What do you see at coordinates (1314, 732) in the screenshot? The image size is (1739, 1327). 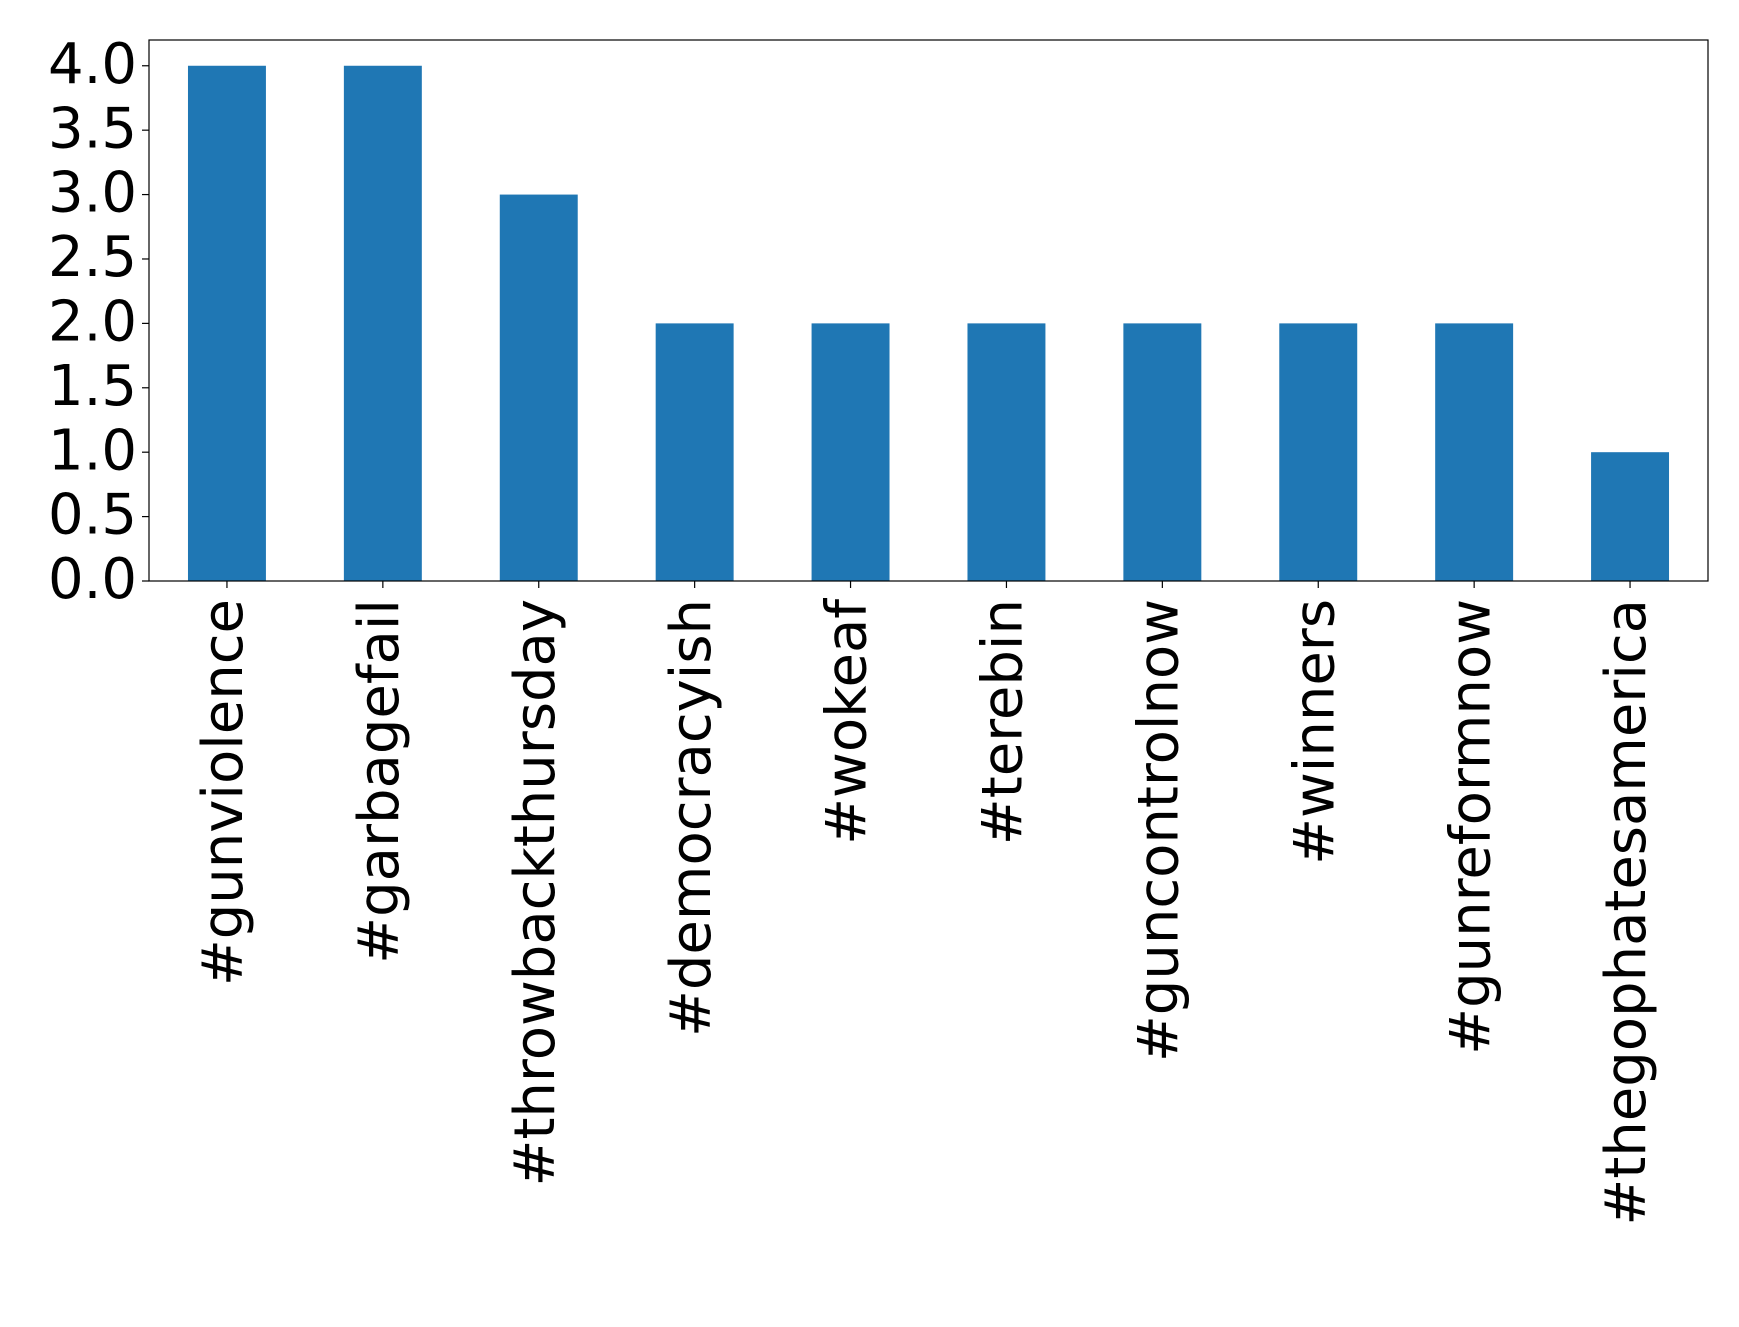 I see `x-tick-label: #winners` at bounding box center [1314, 732].